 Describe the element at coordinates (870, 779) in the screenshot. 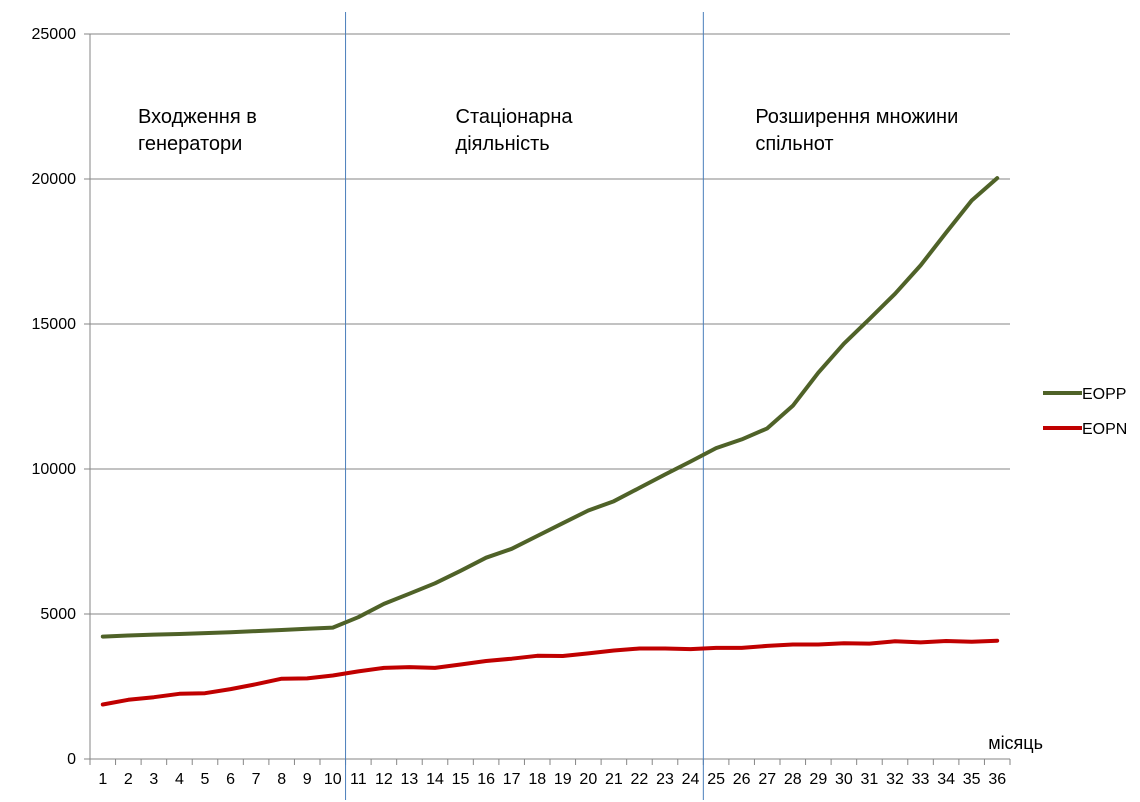

I see `x-tick-label: 31` at that location.